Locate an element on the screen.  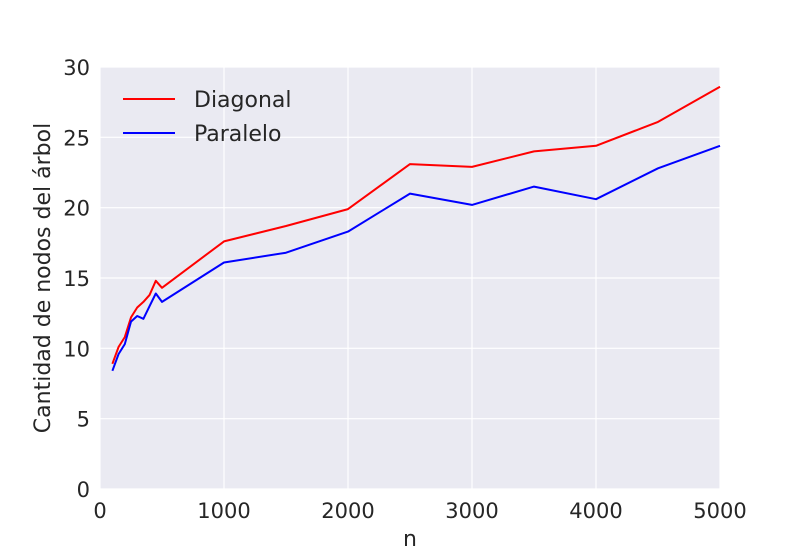
y-axis-ticks: 0 5 10 15 20 25 30 is located at coordinates (76, 279).